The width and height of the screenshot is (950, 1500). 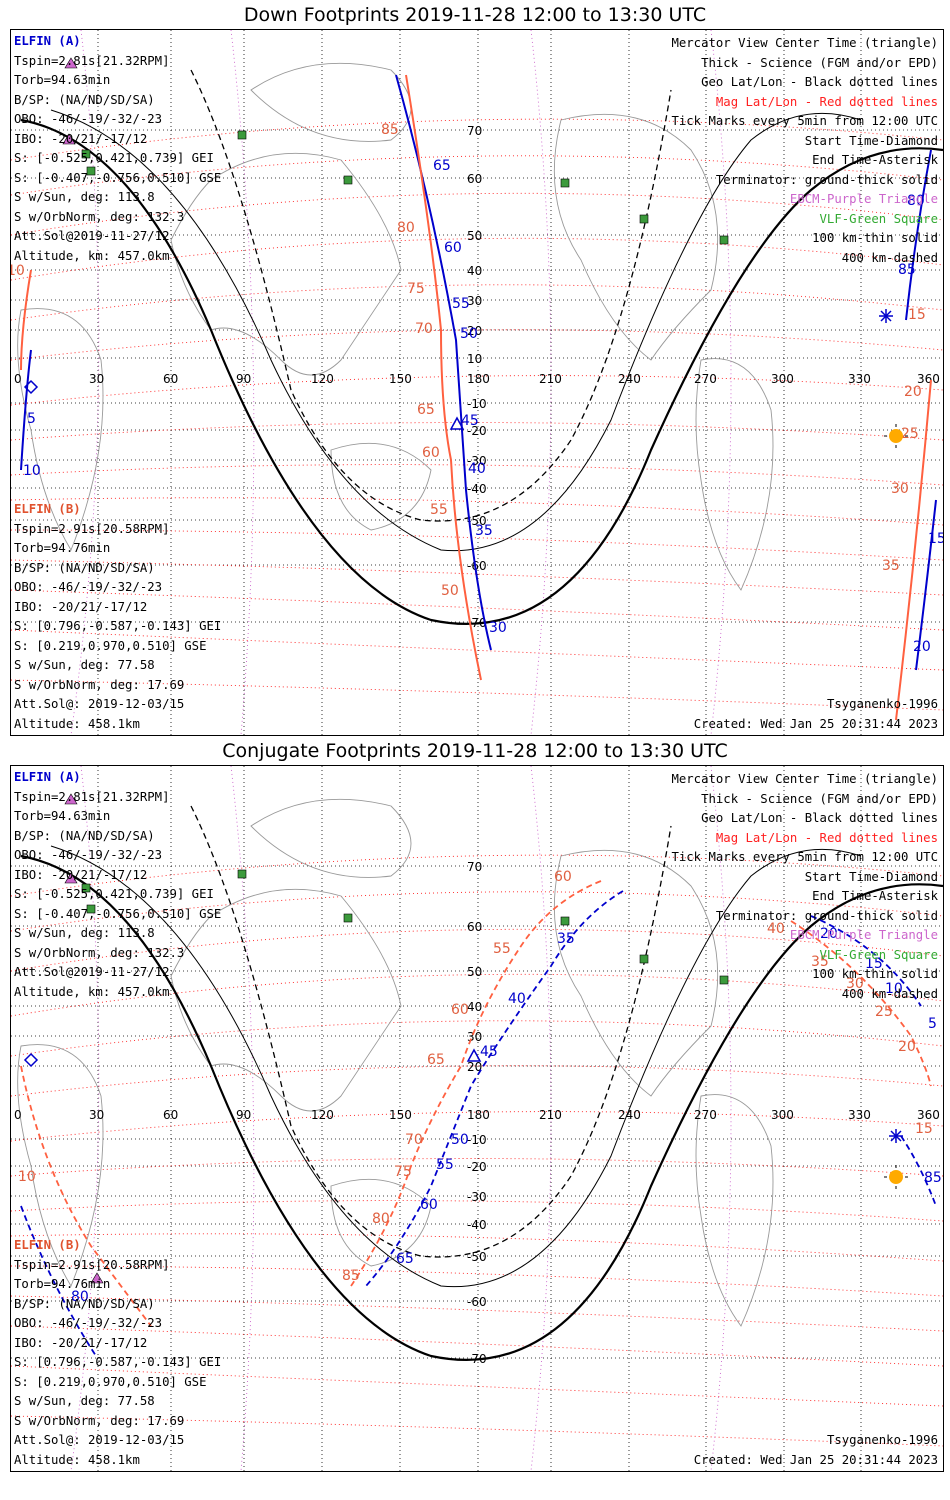 I want to click on mag-label-b: 10, so click(x=18, y=271).